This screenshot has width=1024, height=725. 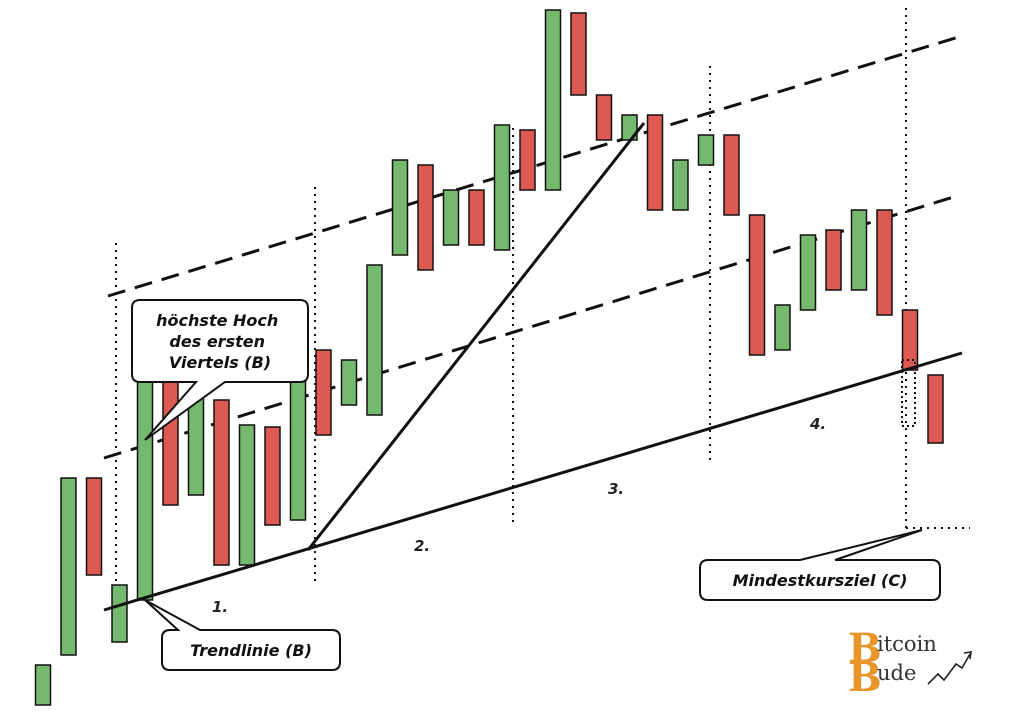 What do you see at coordinates (217, 320) in the screenshot?
I see `bubble-highest-high-line-1: höchste Hoch` at bounding box center [217, 320].